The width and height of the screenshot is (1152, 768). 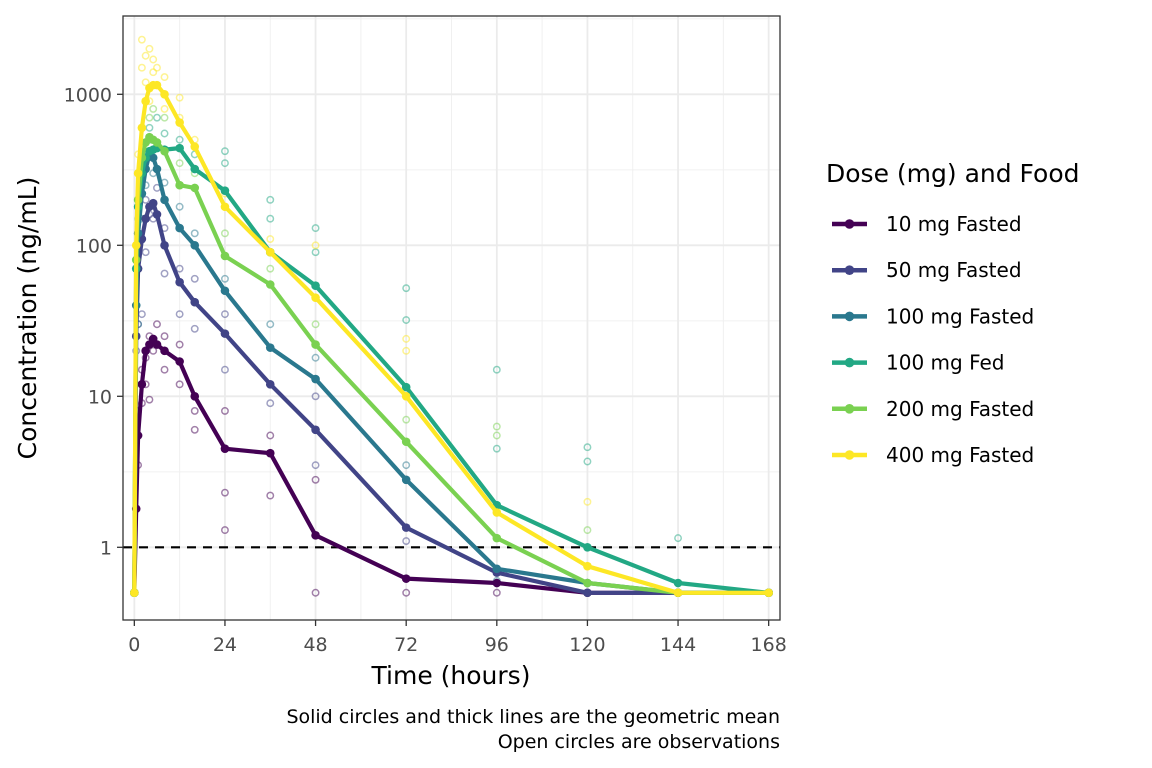 What do you see at coordinates (315, 645) in the screenshot?
I see `x-tick-label: 48` at bounding box center [315, 645].